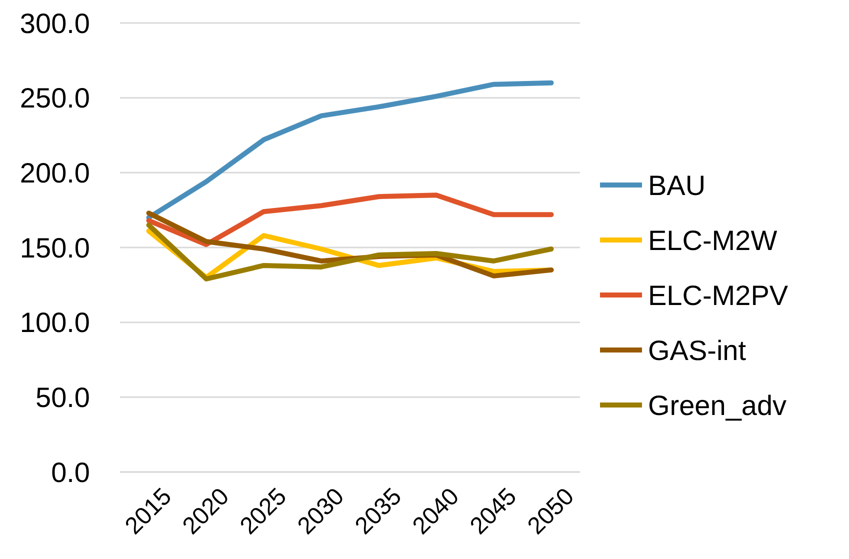 This screenshot has height=559, width=849. What do you see at coordinates (697, 350) in the screenshot?
I see `legend-label: GAS-int` at bounding box center [697, 350].